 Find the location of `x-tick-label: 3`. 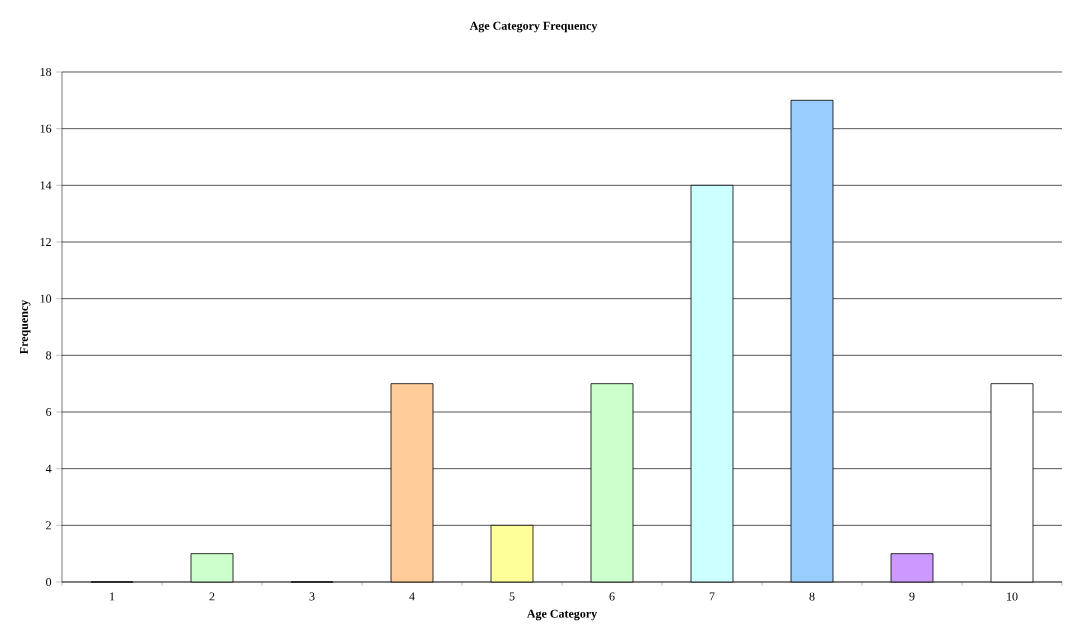

x-tick-label: 3 is located at coordinates (312, 596).